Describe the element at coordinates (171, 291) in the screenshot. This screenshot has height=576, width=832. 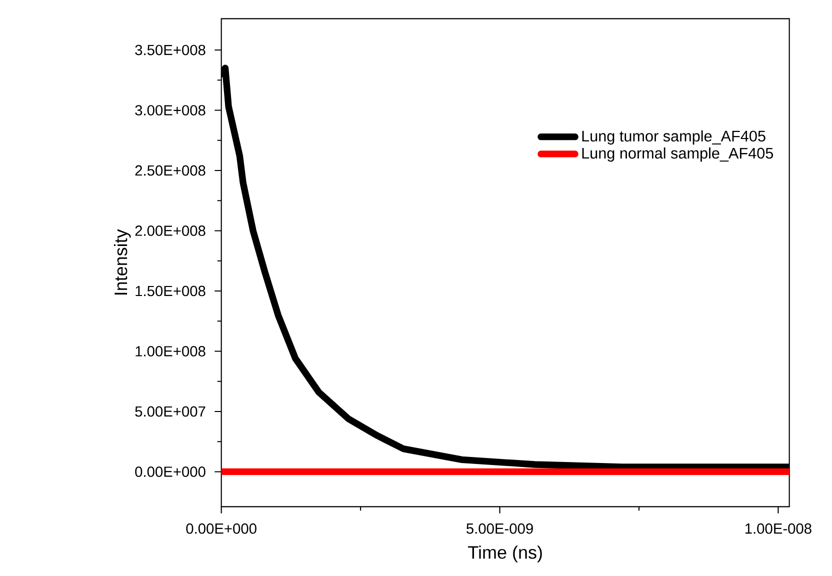
I see `y-tick-label: 1.50E+008` at that location.